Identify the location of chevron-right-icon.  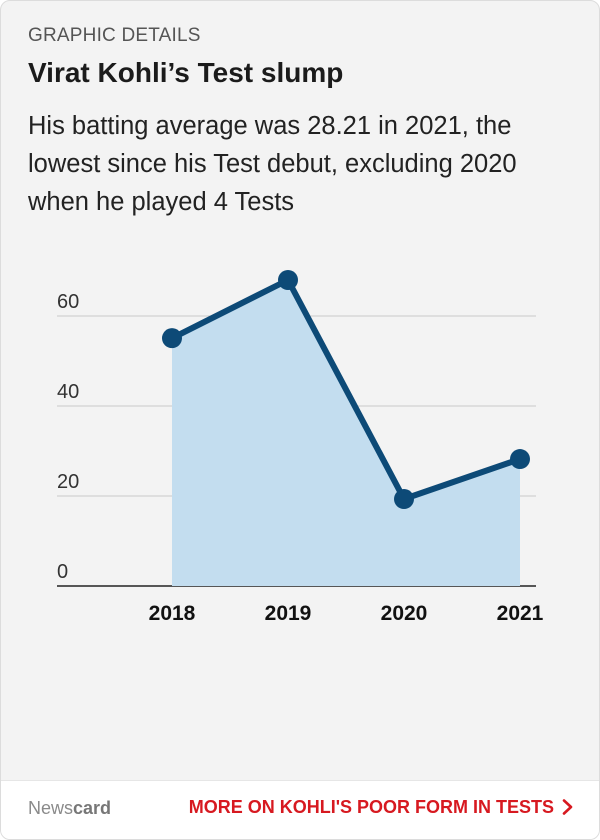
(567, 809).